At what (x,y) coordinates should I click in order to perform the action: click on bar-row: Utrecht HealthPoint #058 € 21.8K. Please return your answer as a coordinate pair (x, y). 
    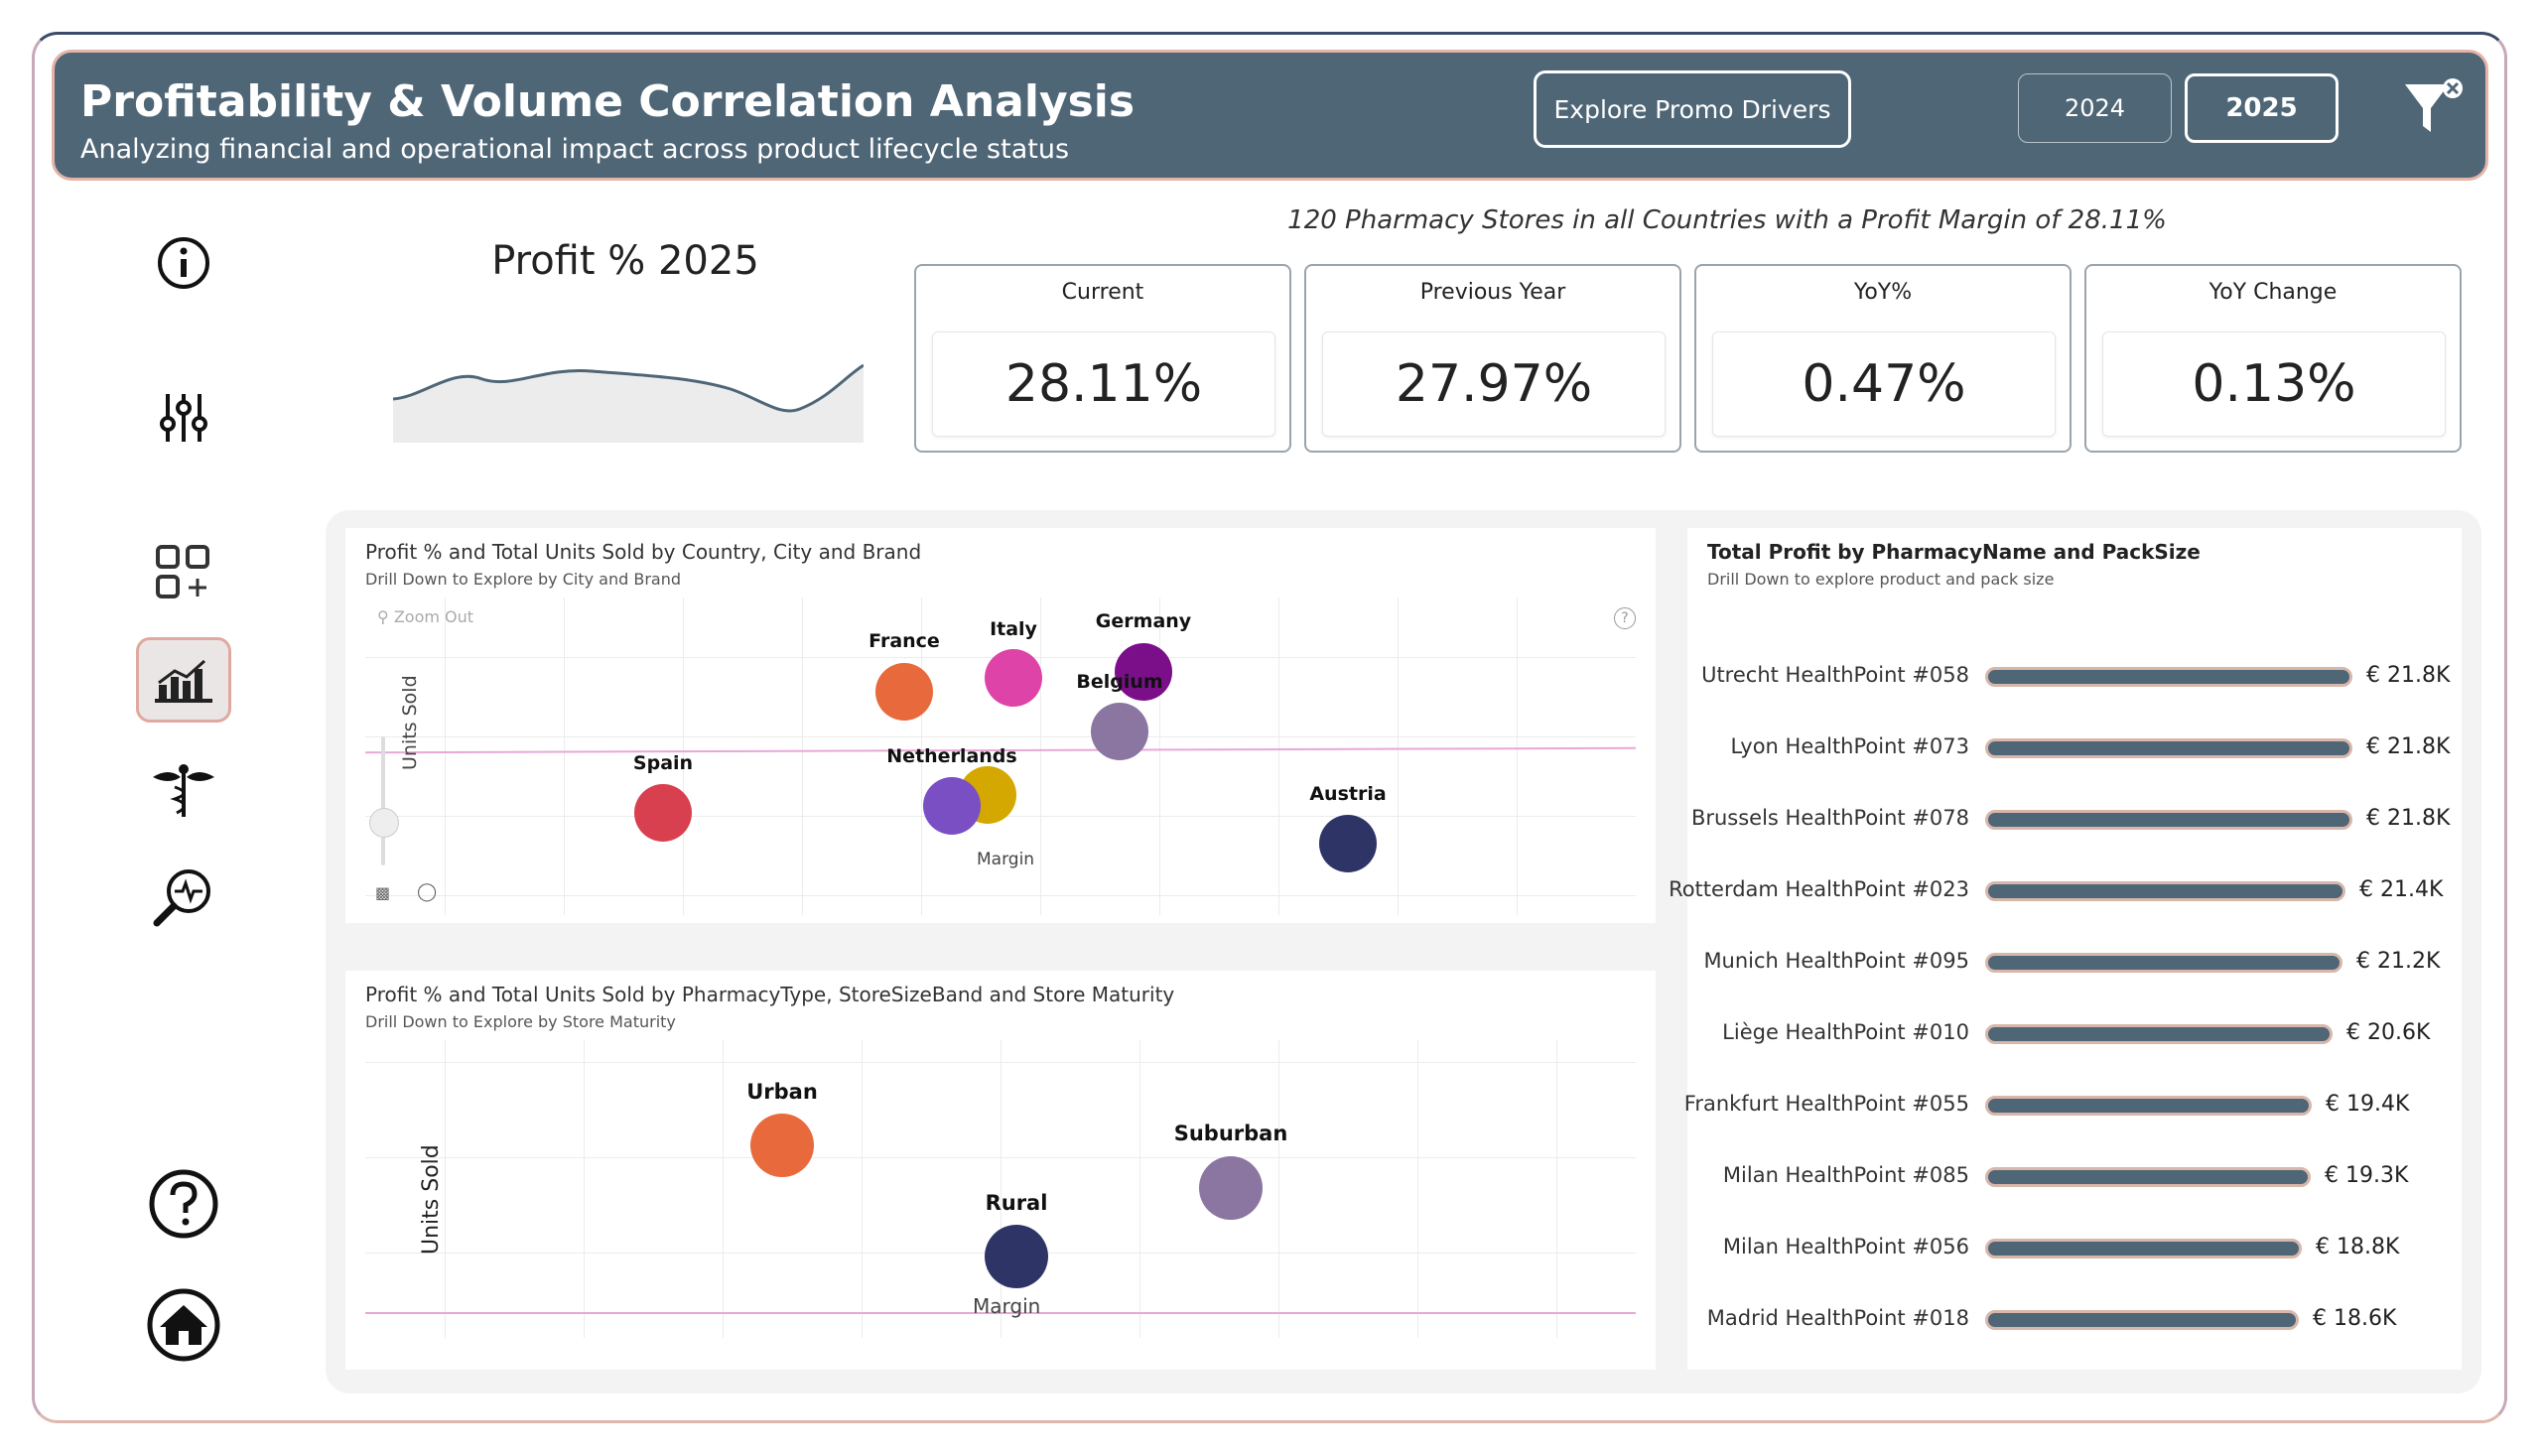
    Looking at the image, I should click on (2075, 677).